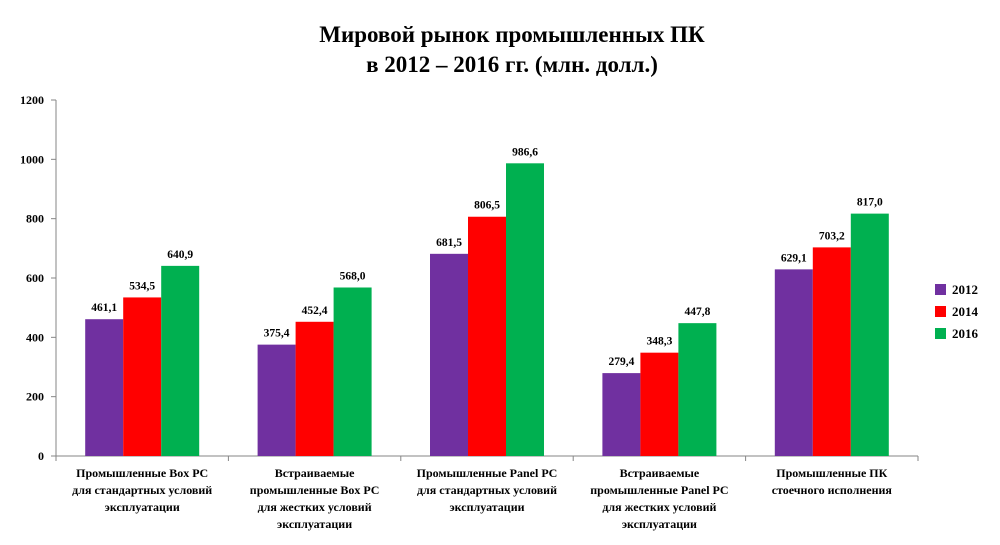 The width and height of the screenshot is (1000, 545). Describe the element at coordinates (487, 206) in the screenshot. I see `data-label: 806,5` at that location.